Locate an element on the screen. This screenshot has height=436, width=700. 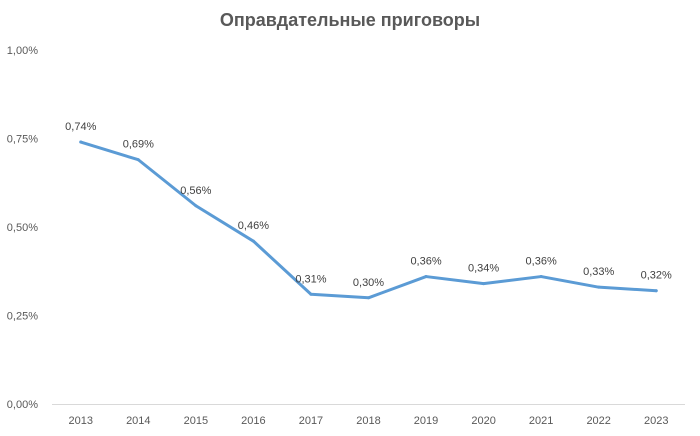
data-label: 0,56% is located at coordinates (195, 191).